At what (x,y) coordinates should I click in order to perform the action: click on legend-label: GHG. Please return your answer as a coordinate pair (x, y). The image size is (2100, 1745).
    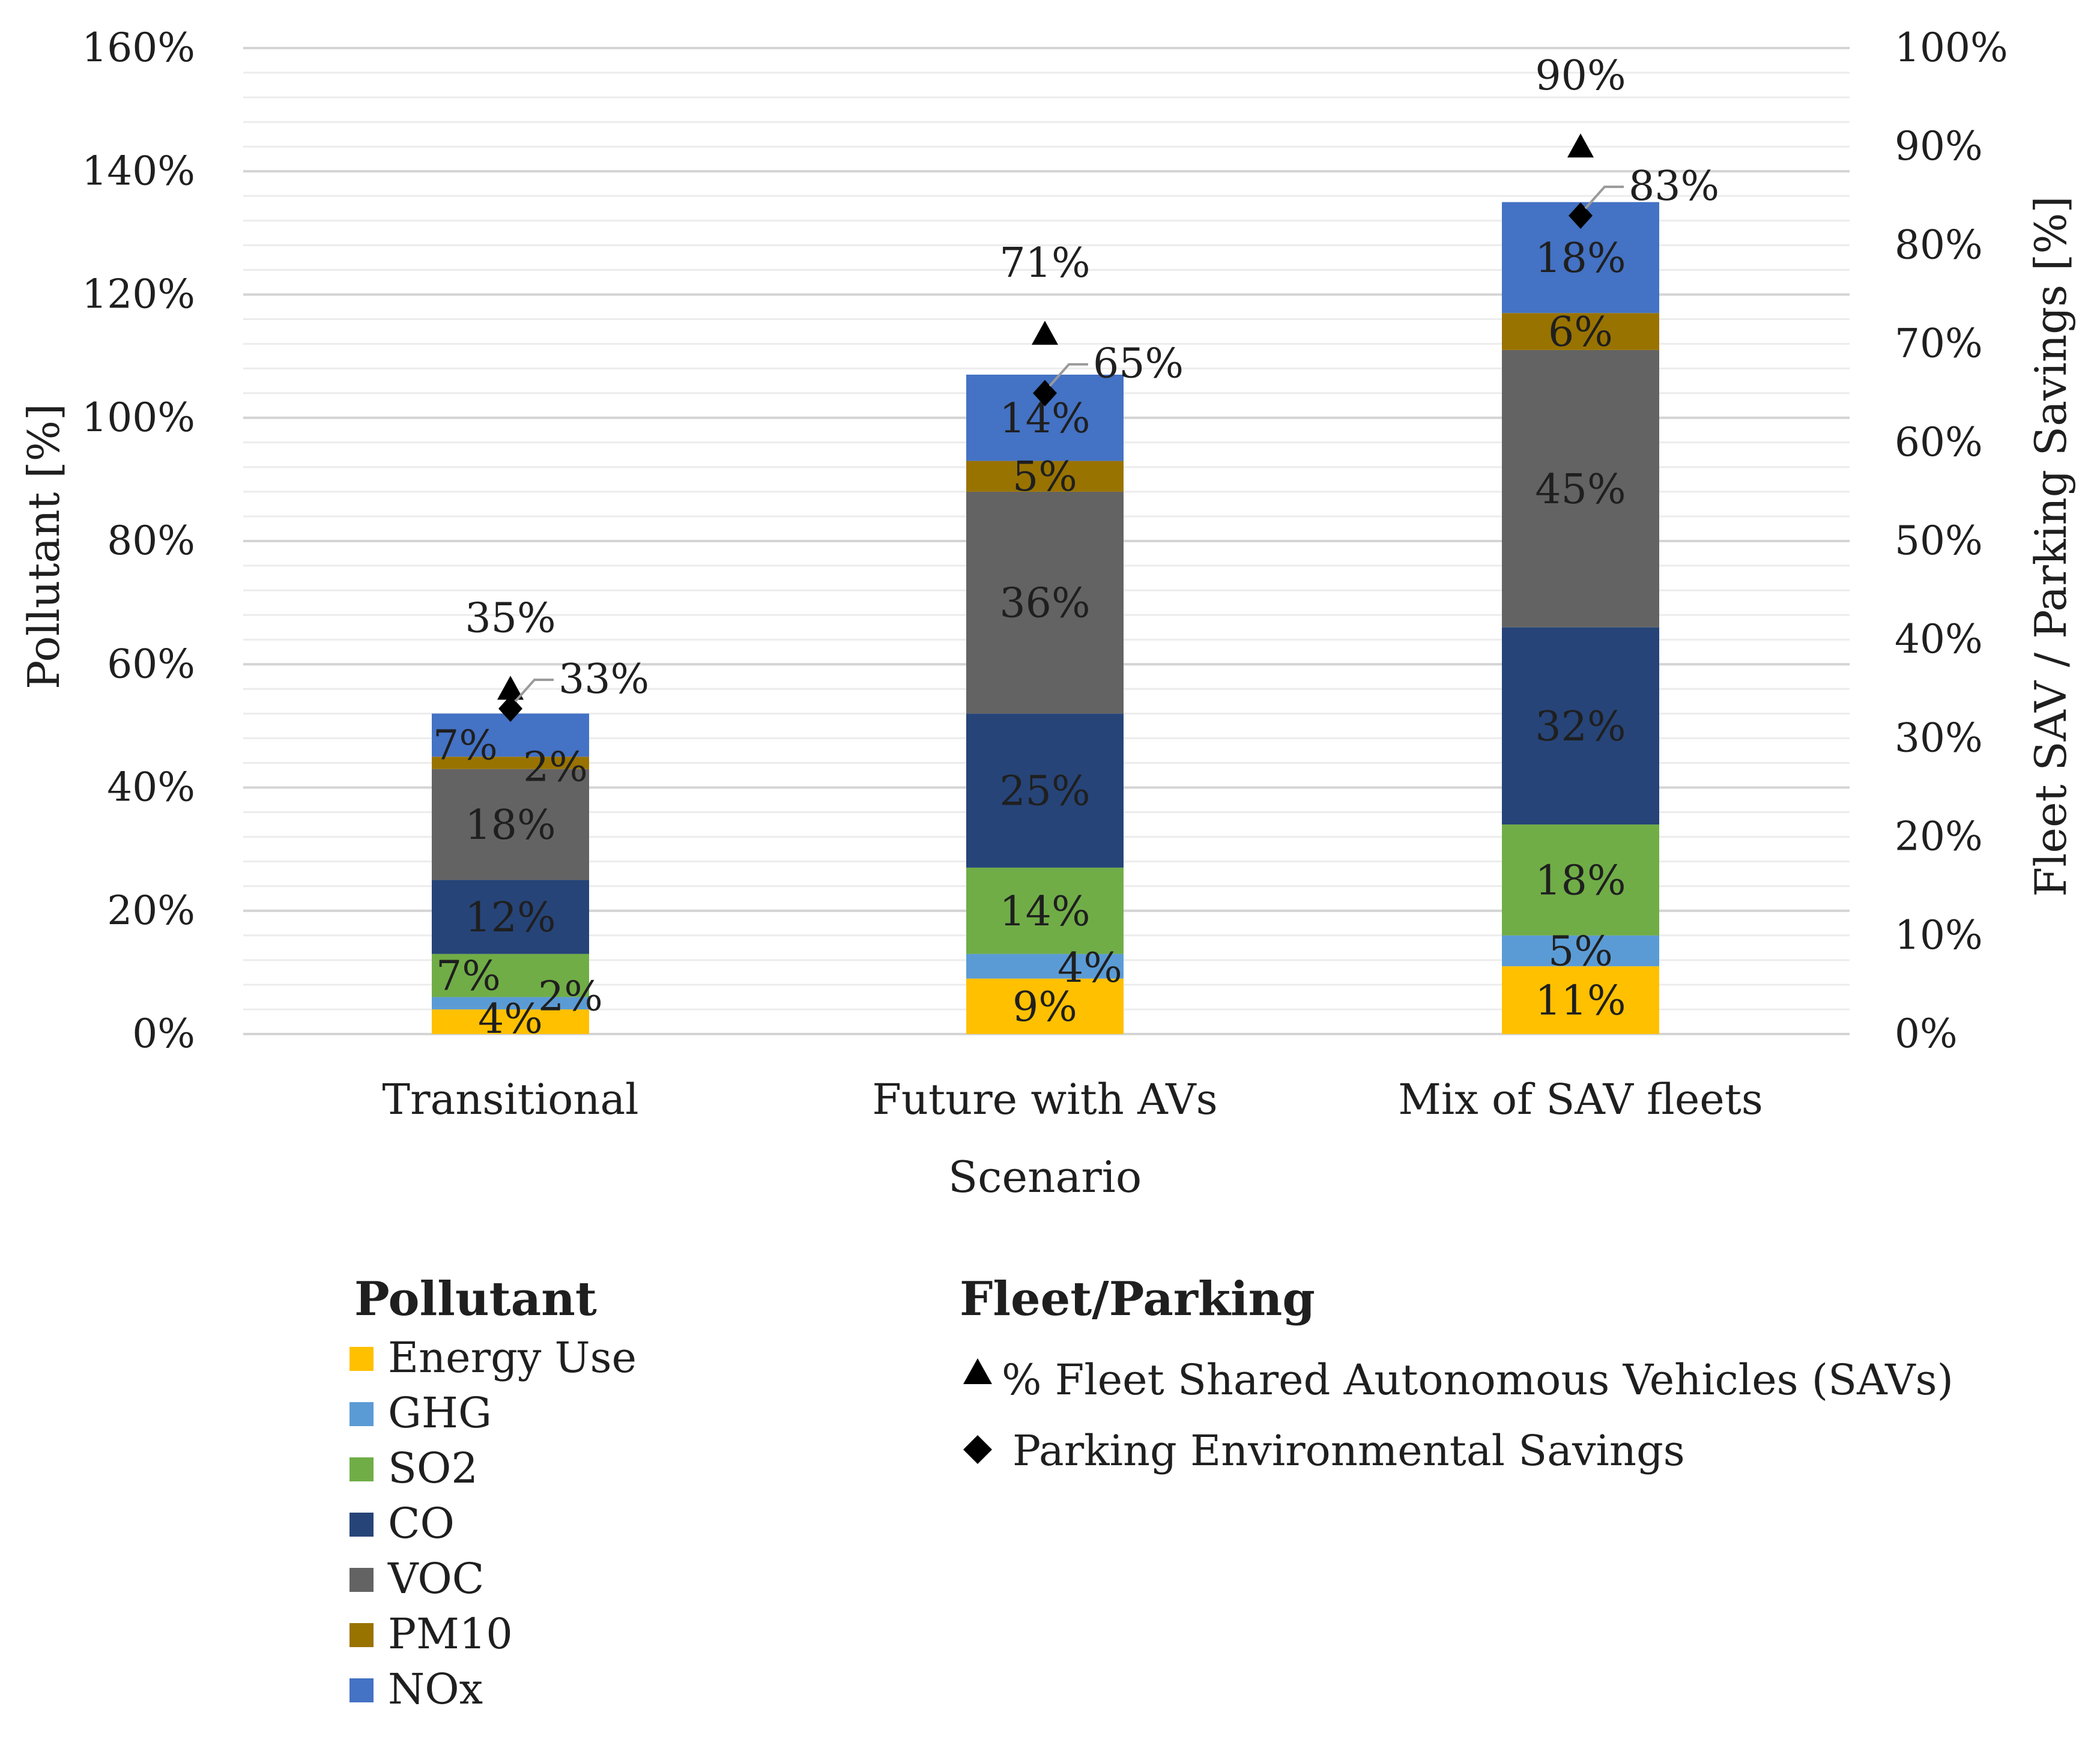
    Looking at the image, I should click on (440, 1413).